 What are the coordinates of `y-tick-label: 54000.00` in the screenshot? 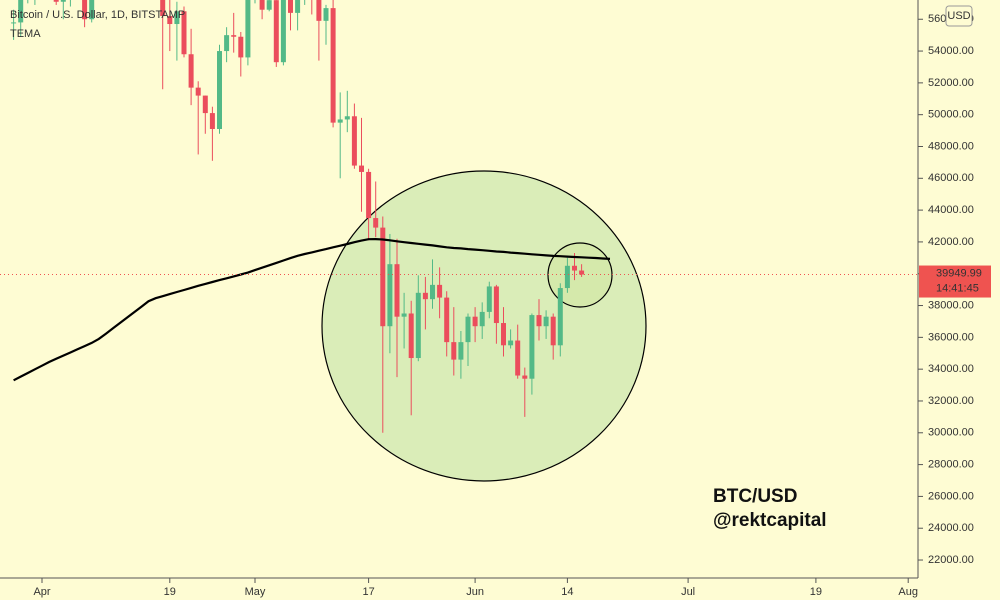 It's located at (951, 51).